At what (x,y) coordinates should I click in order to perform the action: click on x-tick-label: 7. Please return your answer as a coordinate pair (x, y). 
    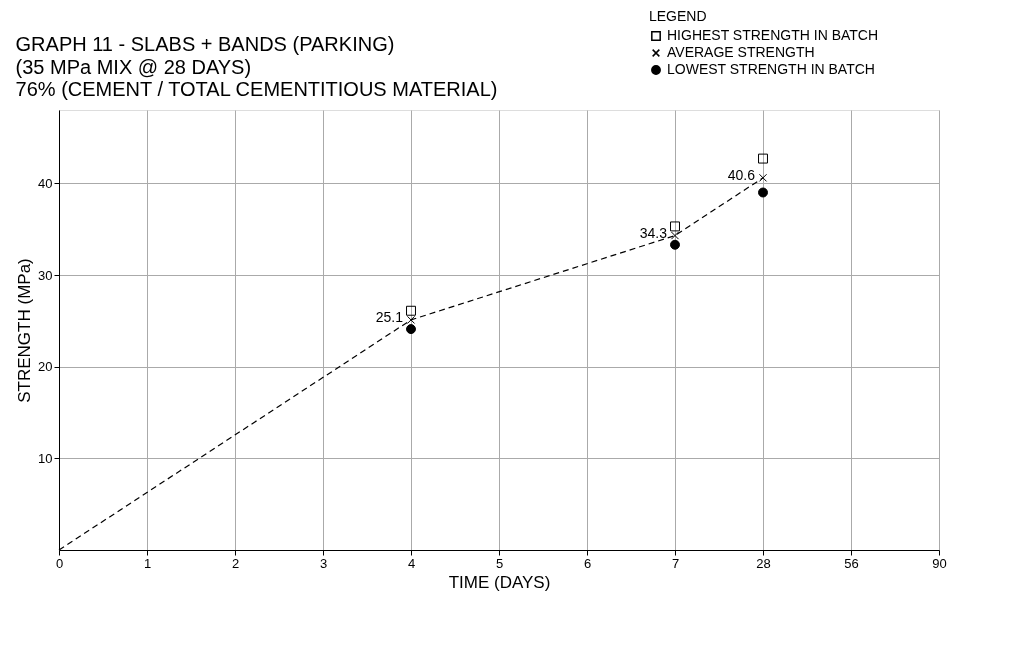
    Looking at the image, I should click on (675, 563).